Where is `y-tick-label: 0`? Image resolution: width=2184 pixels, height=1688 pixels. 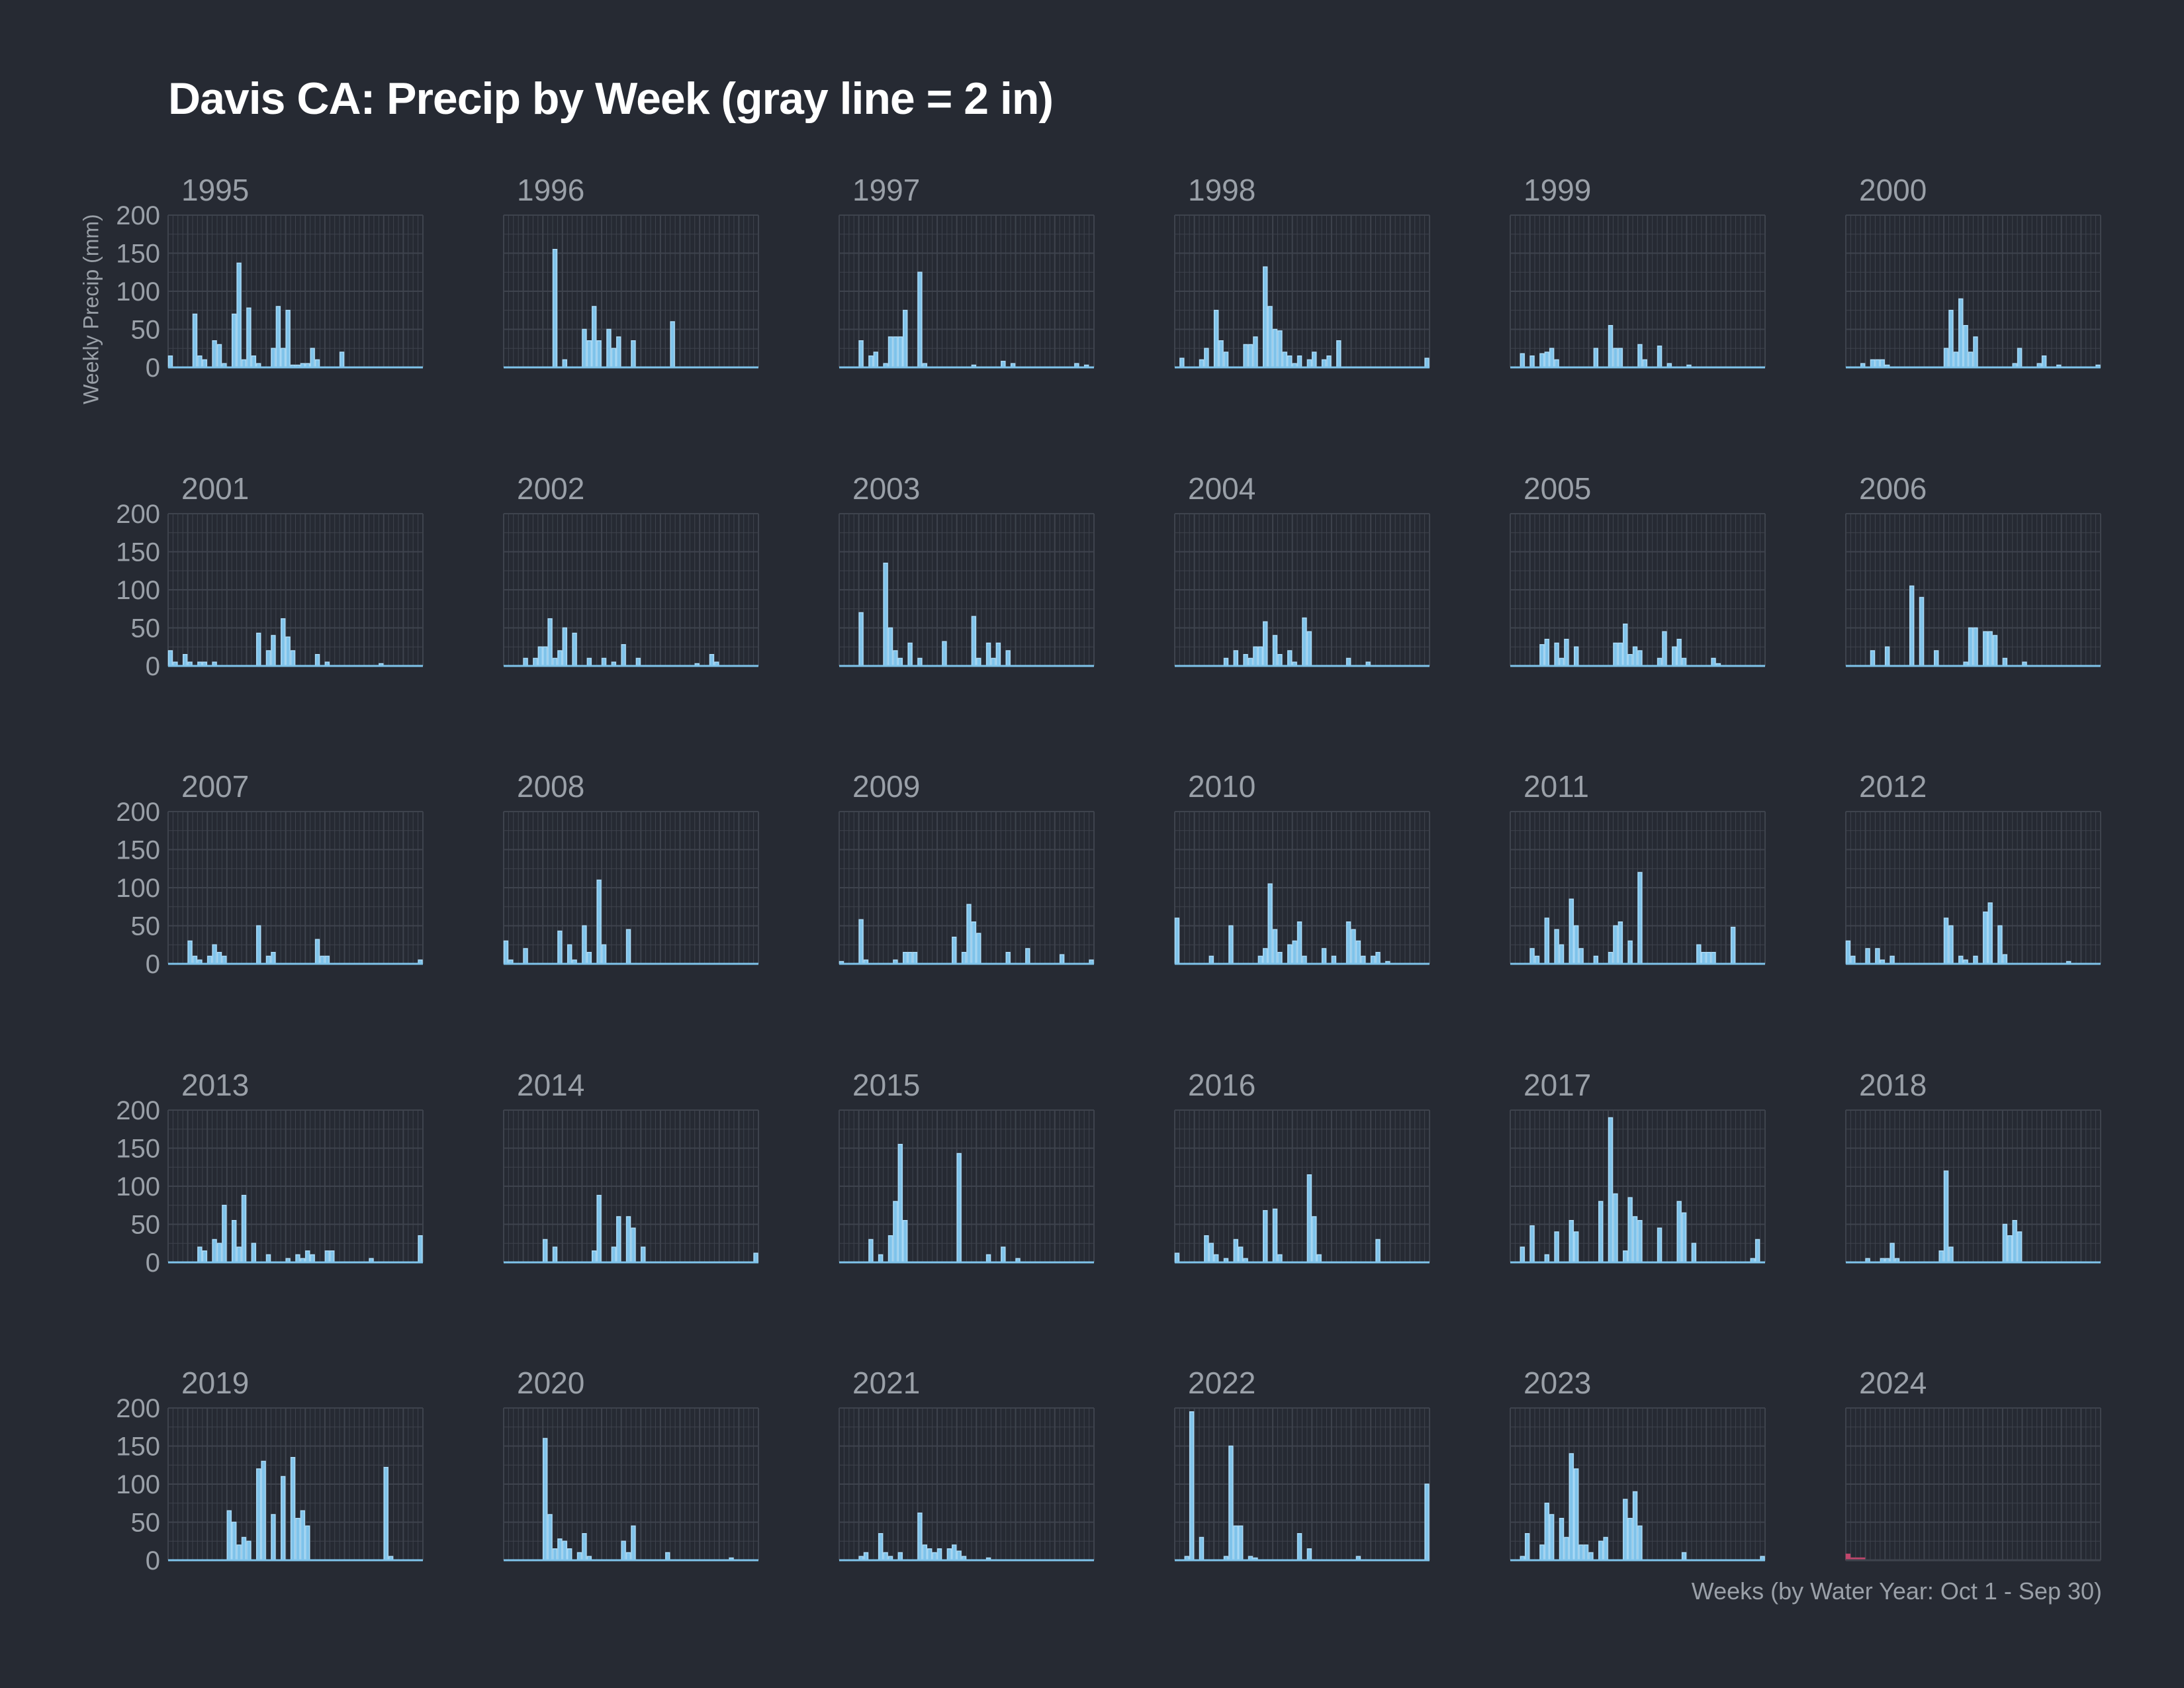
y-tick-label: 0 is located at coordinates (153, 368).